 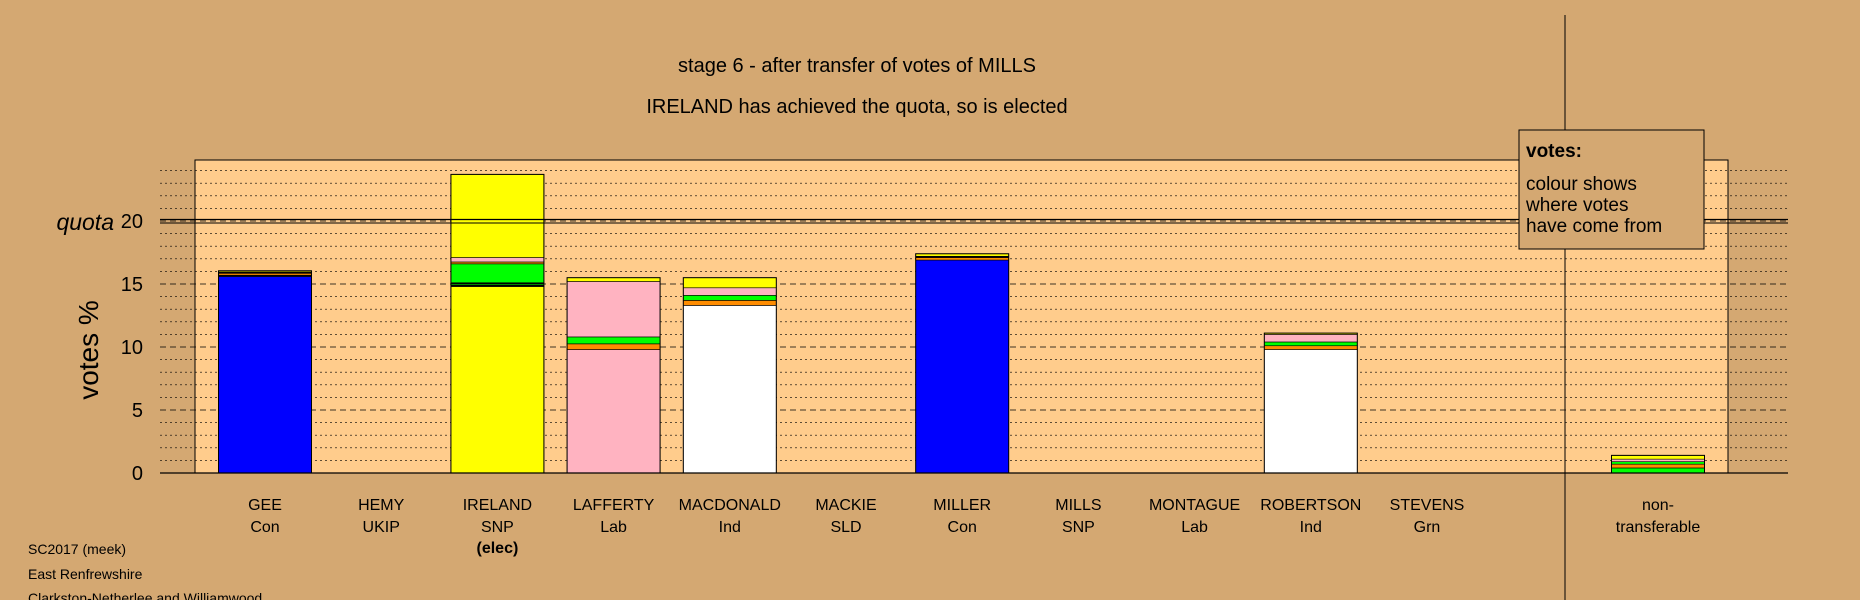 What do you see at coordinates (1658, 505) in the screenshot?
I see `nontransferable-label: non-` at bounding box center [1658, 505].